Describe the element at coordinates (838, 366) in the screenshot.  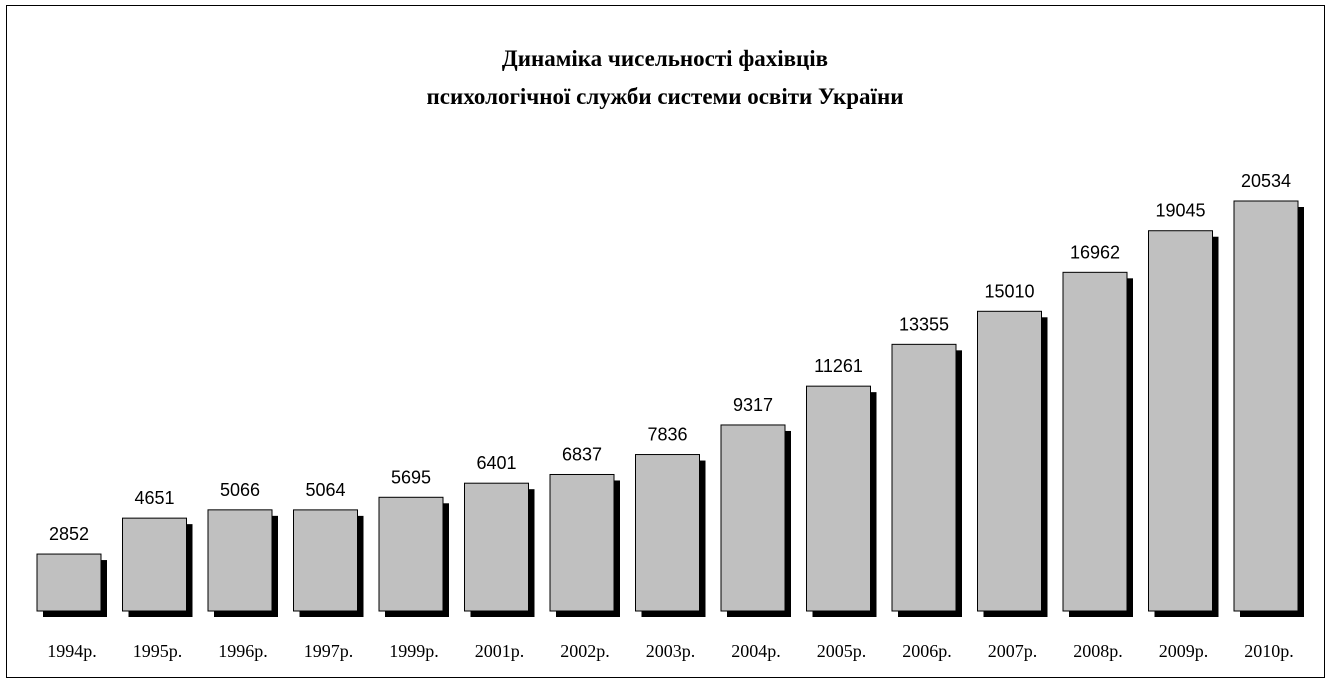
I see `value-label: 11261` at that location.